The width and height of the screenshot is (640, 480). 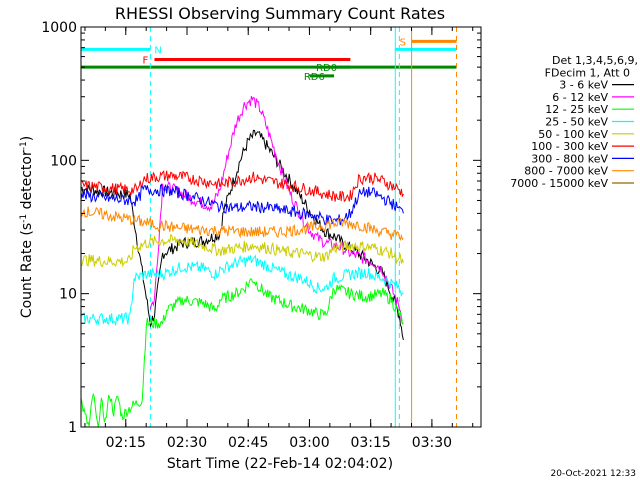 What do you see at coordinates (569, 158) in the screenshot?
I see `legend-label-300-800-kev: 300 - 800 keV` at bounding box center [569, 158].